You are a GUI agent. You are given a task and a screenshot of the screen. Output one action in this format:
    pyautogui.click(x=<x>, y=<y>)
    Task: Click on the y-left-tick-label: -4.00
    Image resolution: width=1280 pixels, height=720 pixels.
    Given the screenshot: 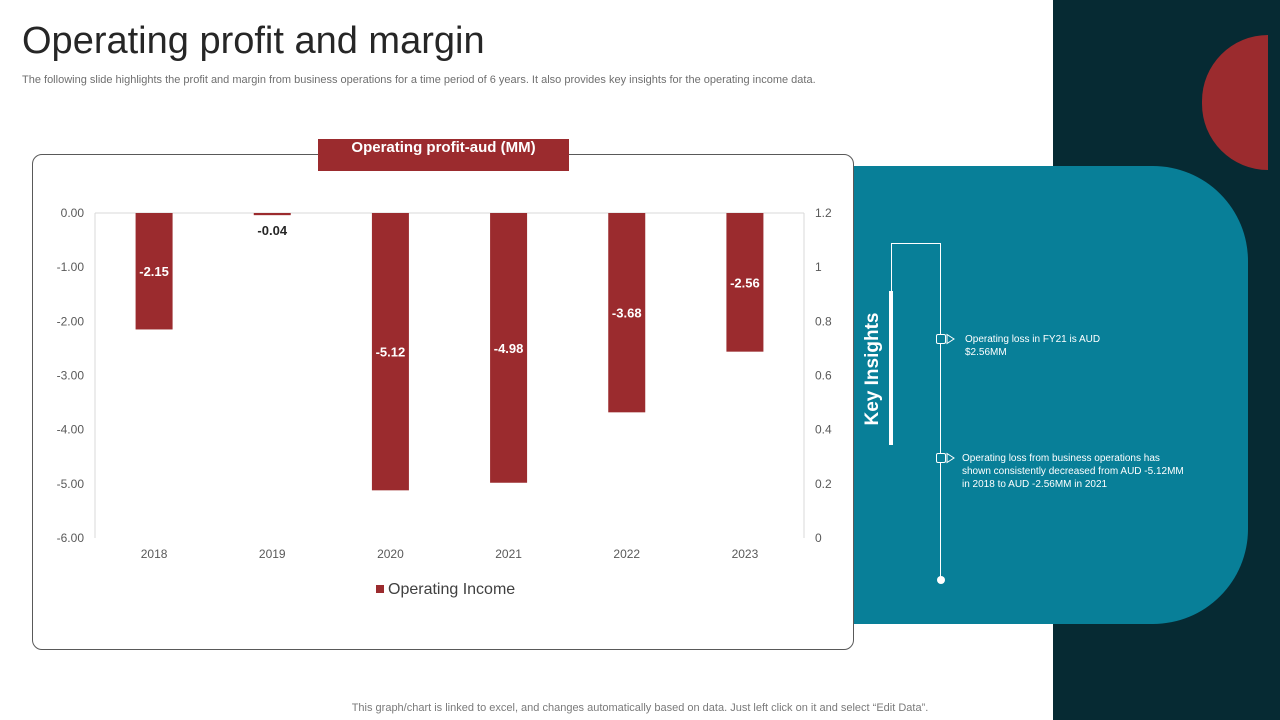 What is the action you would take?
    pyautogui.click(x=71, y=430)
    